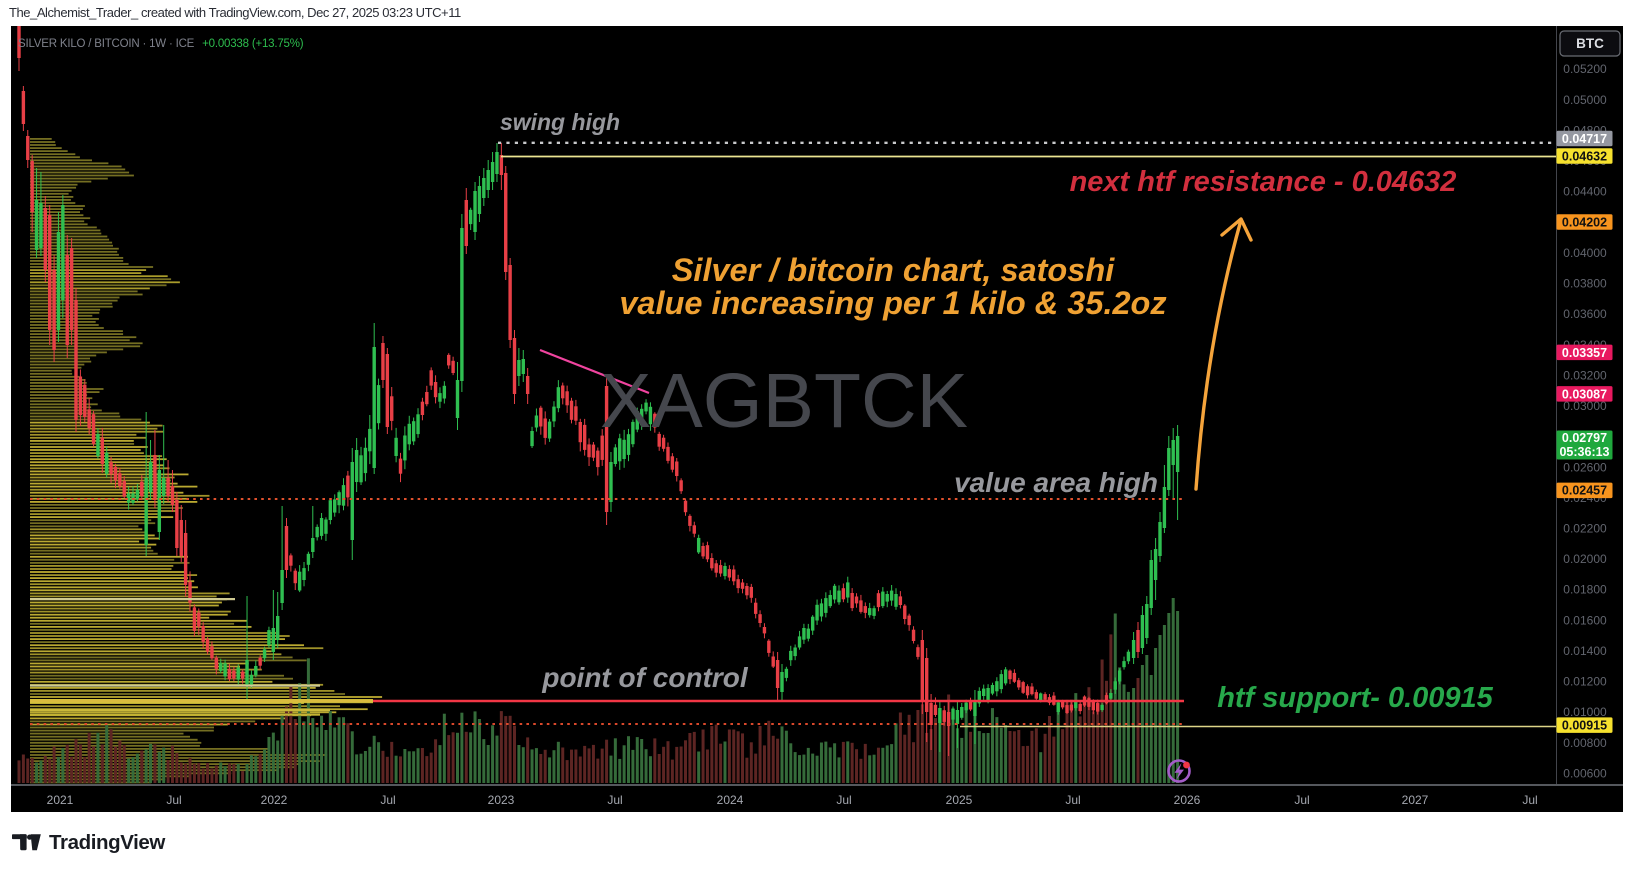 This screenshot has height=873, width=1634. I want to click on svg-text: 2021, so click(60, 800).